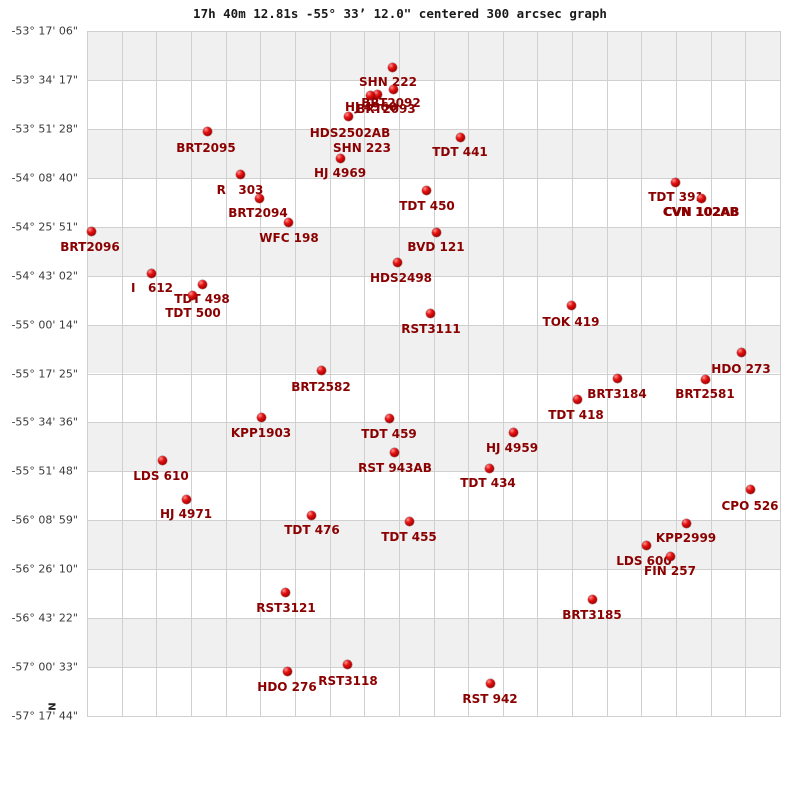  What do you see at coordinates (576, 415) in the screenshot?
I see `star-label: TDT 418` at bounding box center [576, 415].